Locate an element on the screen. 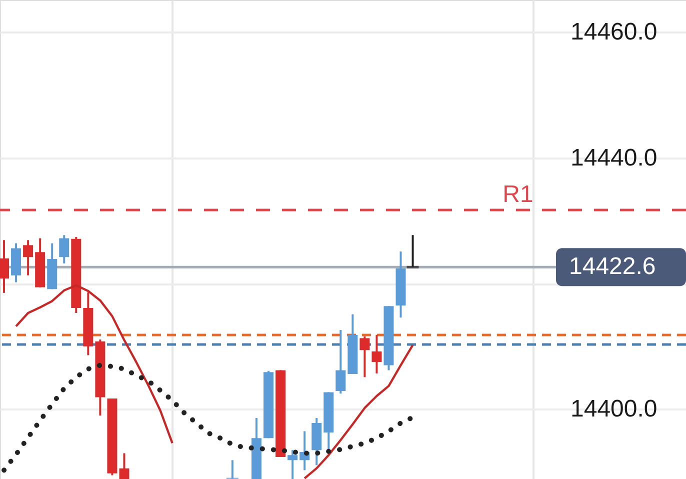  ref-line-label: 14422.6 is located at coordinates (612, 266).